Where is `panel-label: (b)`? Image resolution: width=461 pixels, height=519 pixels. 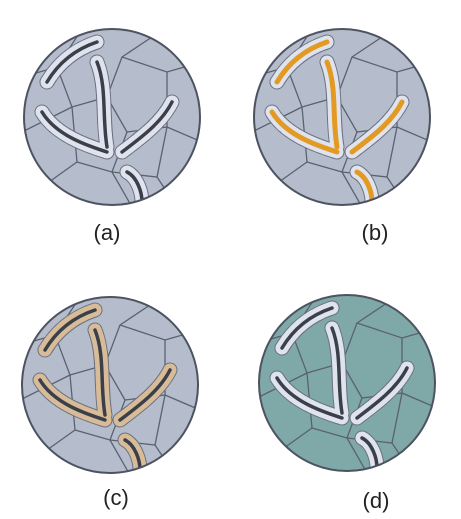 panel-label: (b) is located at coordinates (375, 232).